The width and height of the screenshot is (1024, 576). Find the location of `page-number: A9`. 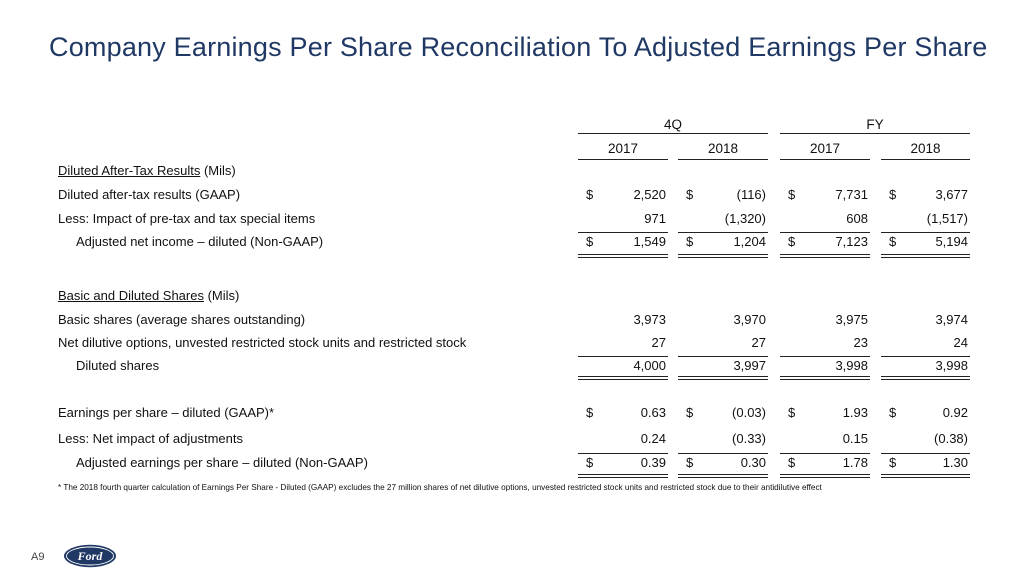

page-number: A9 is located at coordinates (38, 557).